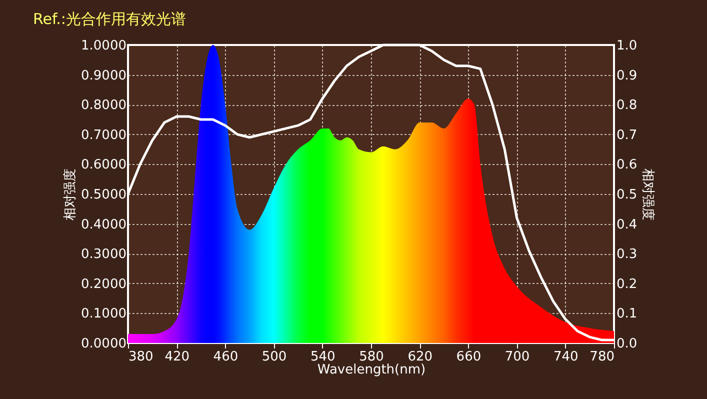 Image resolution: width=707 pixels, height=399 pixels. I want to click on x-tick-label: 500, so click(274, 357).